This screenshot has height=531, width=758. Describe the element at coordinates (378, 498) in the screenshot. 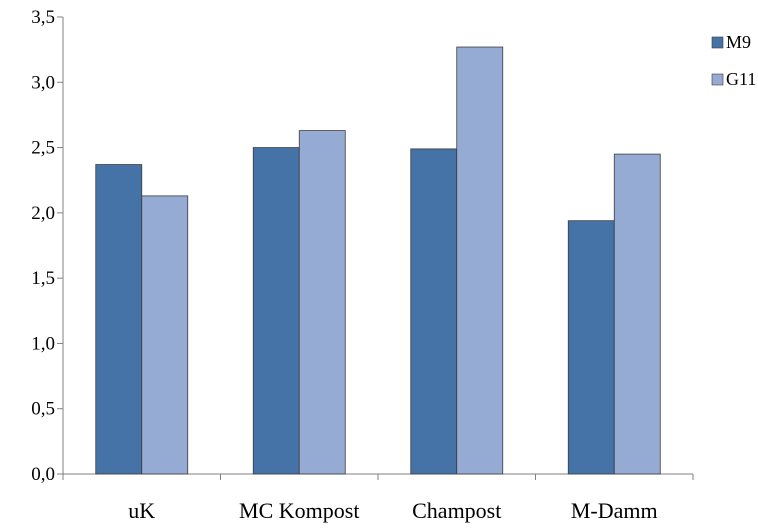

I see `x-axis: uK MC Kompost Champost M-Damm` at that location.